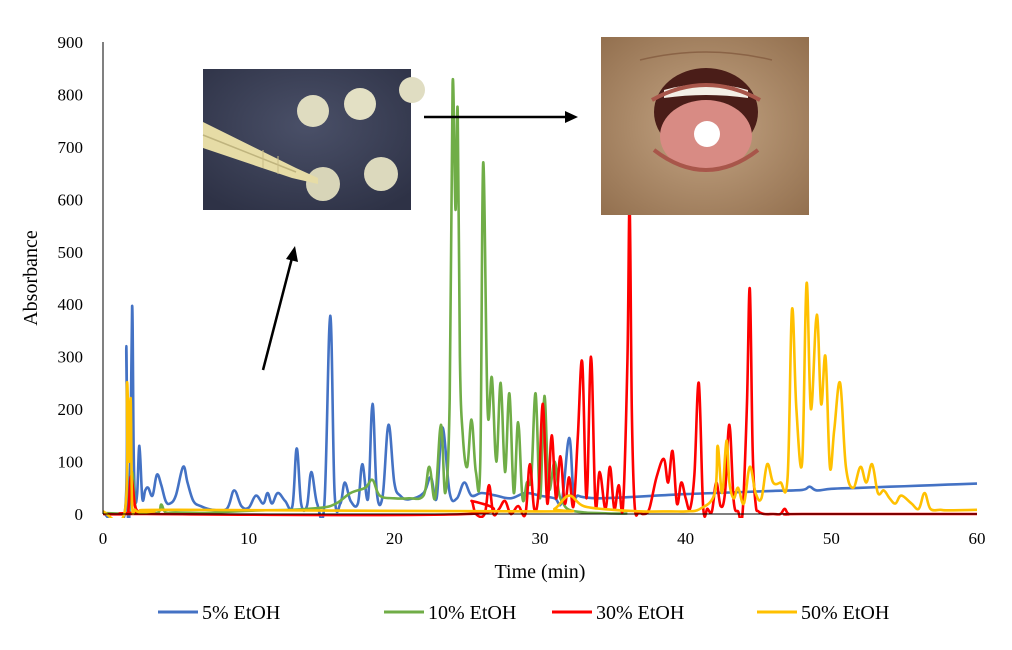 This screenshot has width=1012, height=650. I want to click on x-tick-label: 50, so click(831, 538).